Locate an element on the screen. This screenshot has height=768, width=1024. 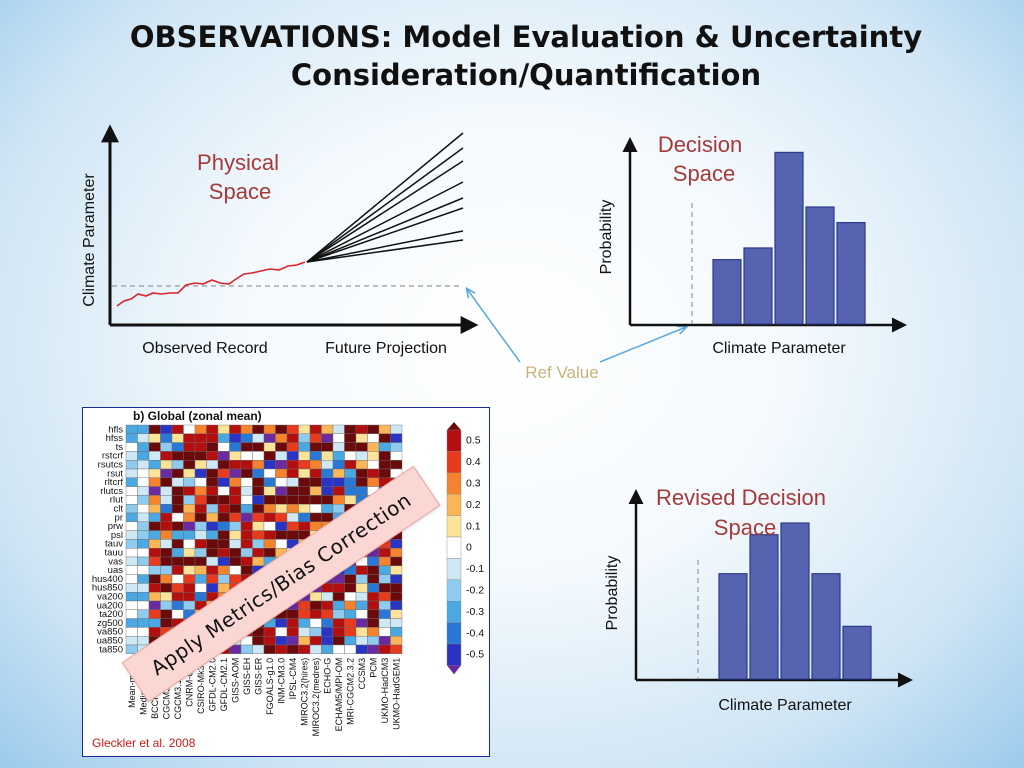
heatmap-row-label: va200 is located at coordinates (110, 597).